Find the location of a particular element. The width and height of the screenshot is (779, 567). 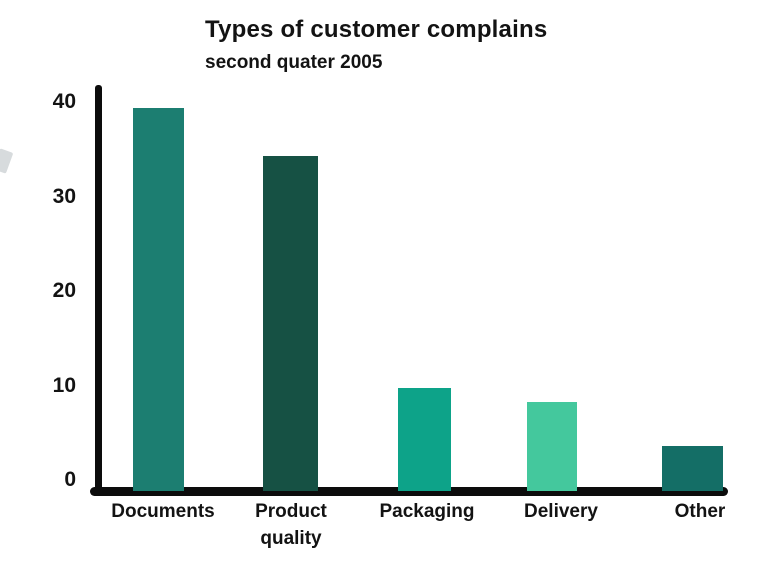

x-axis-label-packaging: Packaging is located at coordinates (427, 511).